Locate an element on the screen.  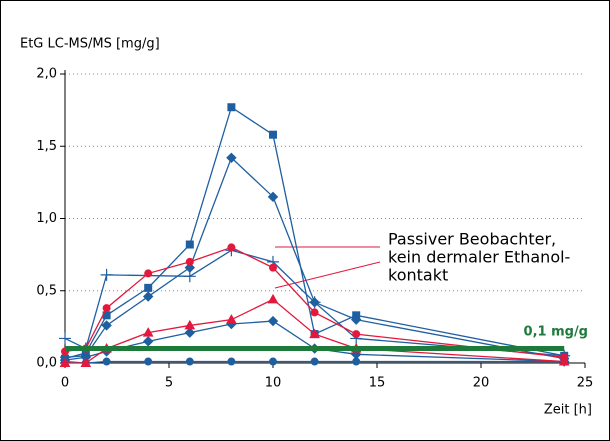
annotation-pointer is located at coordinates (327, 275).